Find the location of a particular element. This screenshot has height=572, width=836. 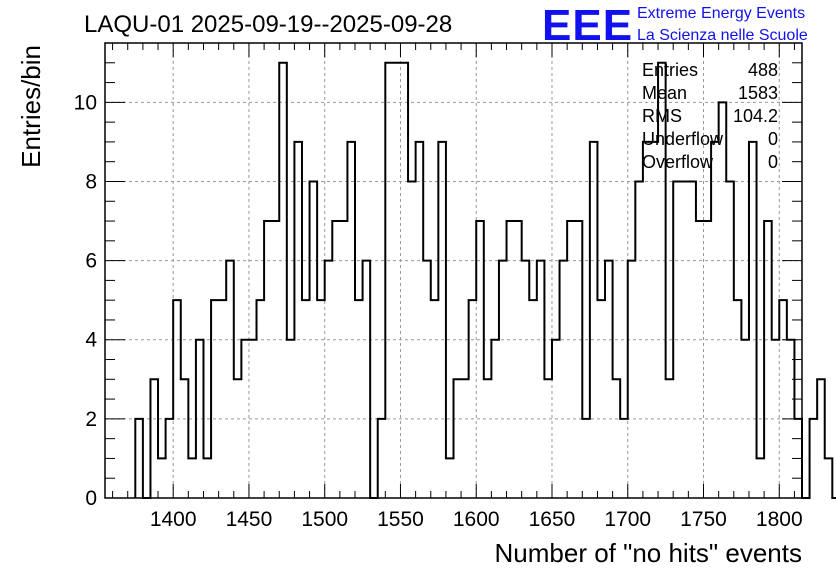

x-tick-label: 1650 is located at coordinates (552, 519).